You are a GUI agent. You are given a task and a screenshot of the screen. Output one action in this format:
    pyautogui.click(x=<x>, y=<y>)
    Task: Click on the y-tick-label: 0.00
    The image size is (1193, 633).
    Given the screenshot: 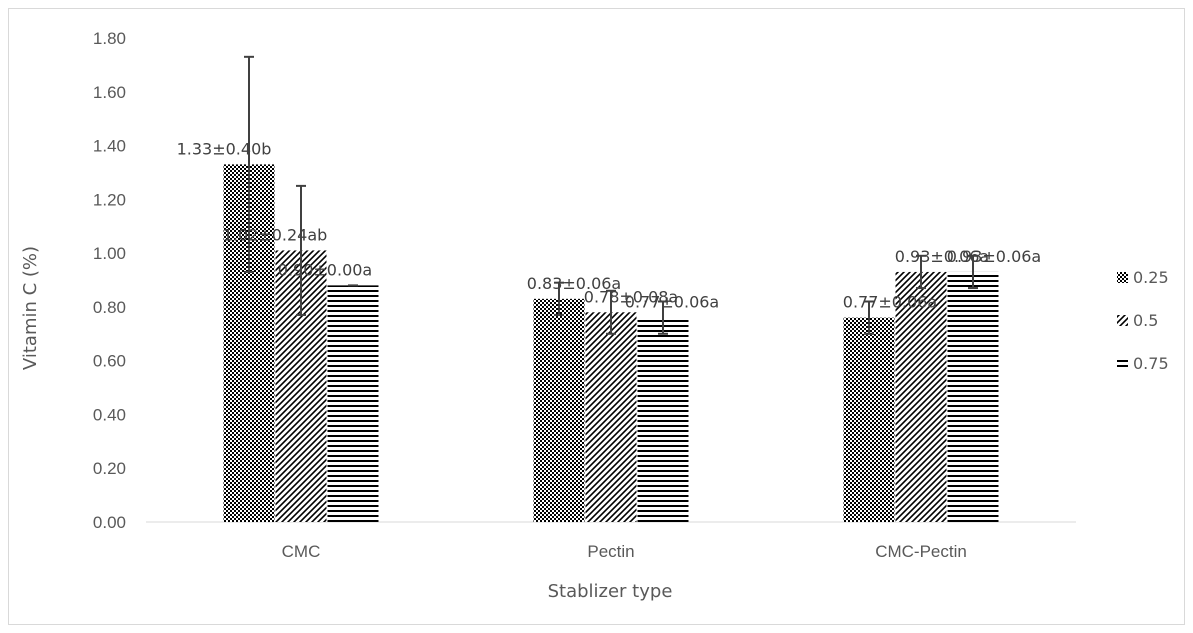 What is the action you would take?
    pyautogui.click(x=109, y=522)
    